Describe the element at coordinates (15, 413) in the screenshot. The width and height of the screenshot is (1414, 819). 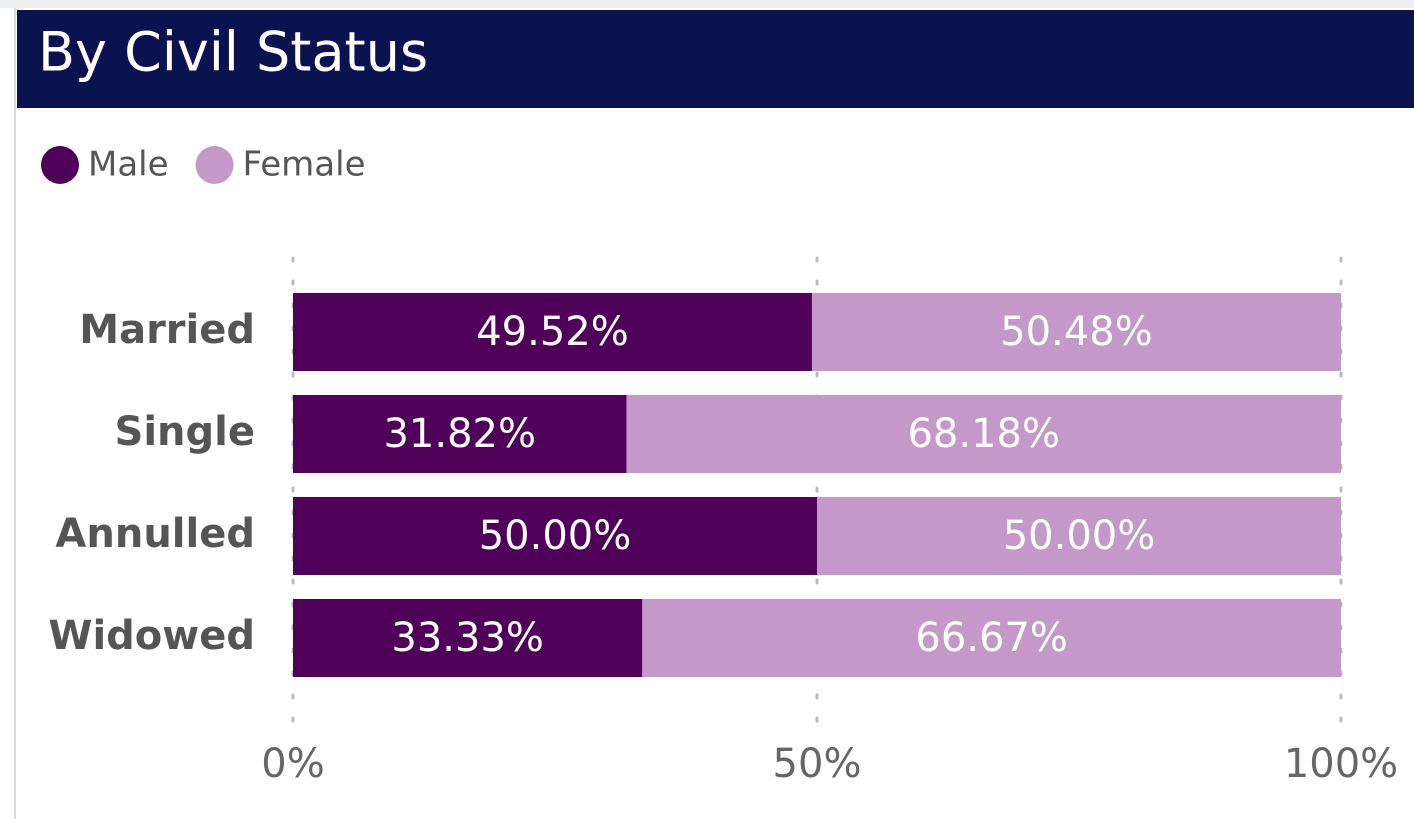
I see `left-border` at that location.